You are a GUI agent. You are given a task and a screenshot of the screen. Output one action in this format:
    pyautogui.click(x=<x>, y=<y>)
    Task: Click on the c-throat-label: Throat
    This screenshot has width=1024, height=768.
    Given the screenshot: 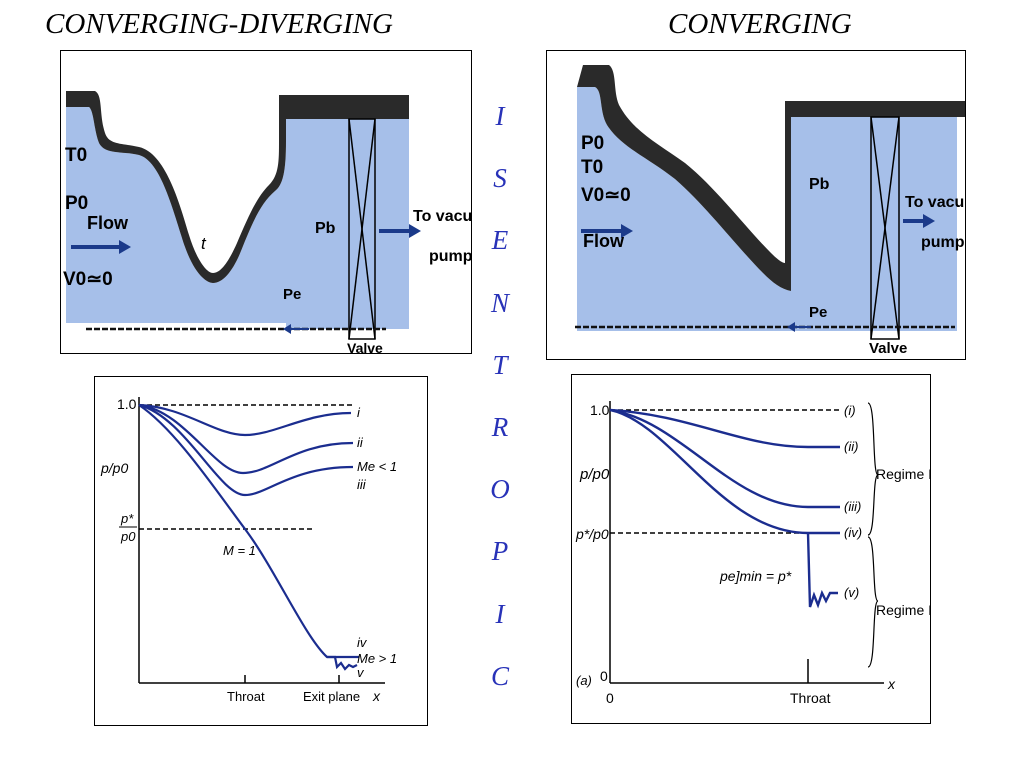 What is the action you would take?
    pyautogui.click(x=810, y=698)
    